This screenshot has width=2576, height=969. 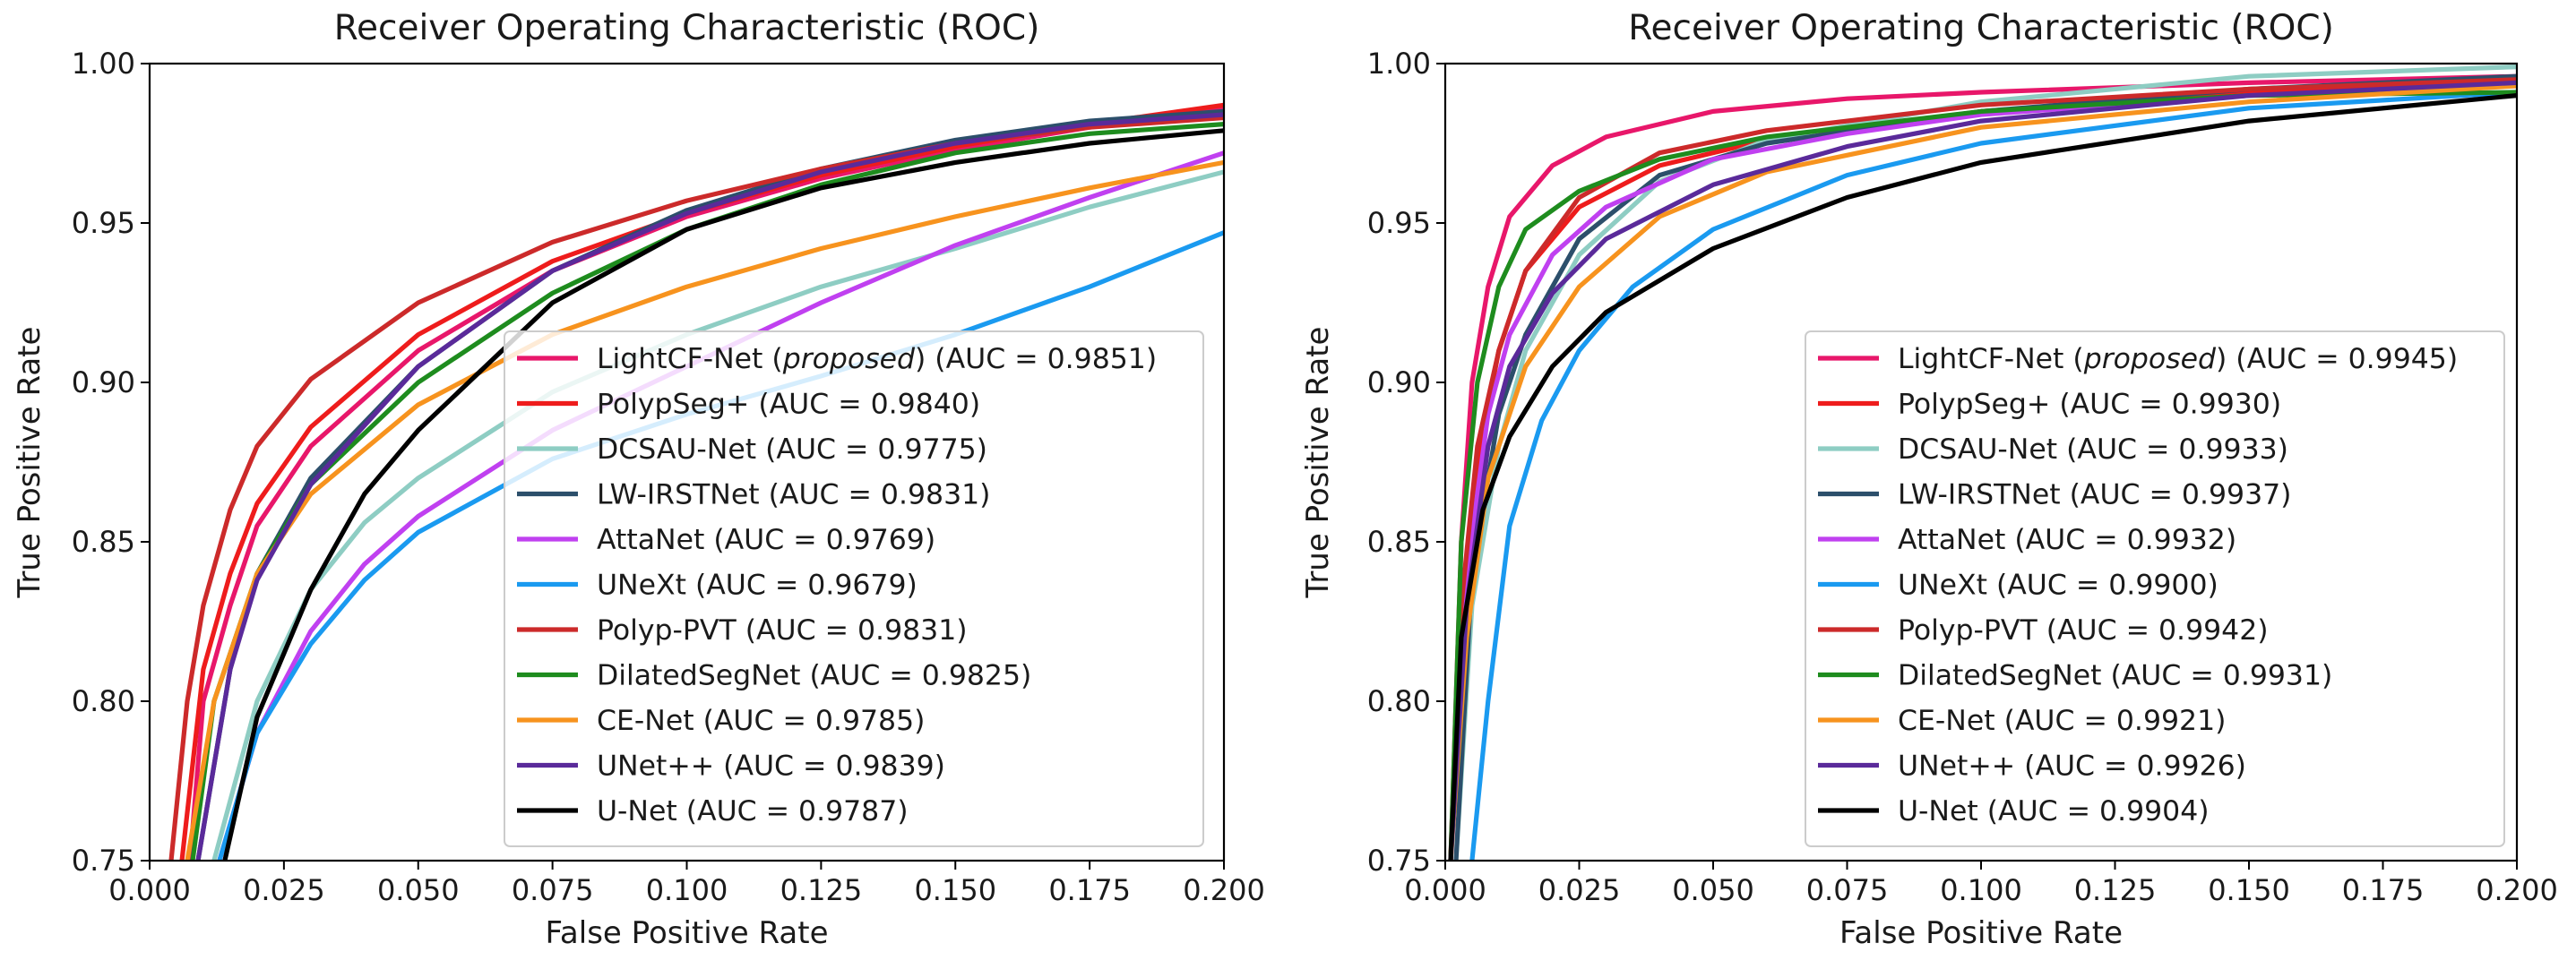 What do you see at coordinates (2178, 359) in the screenshot?
I see `legend-label: LightCF-Net (proposed) (AUC = 0.9945)` at bounding box center [2178, 359].